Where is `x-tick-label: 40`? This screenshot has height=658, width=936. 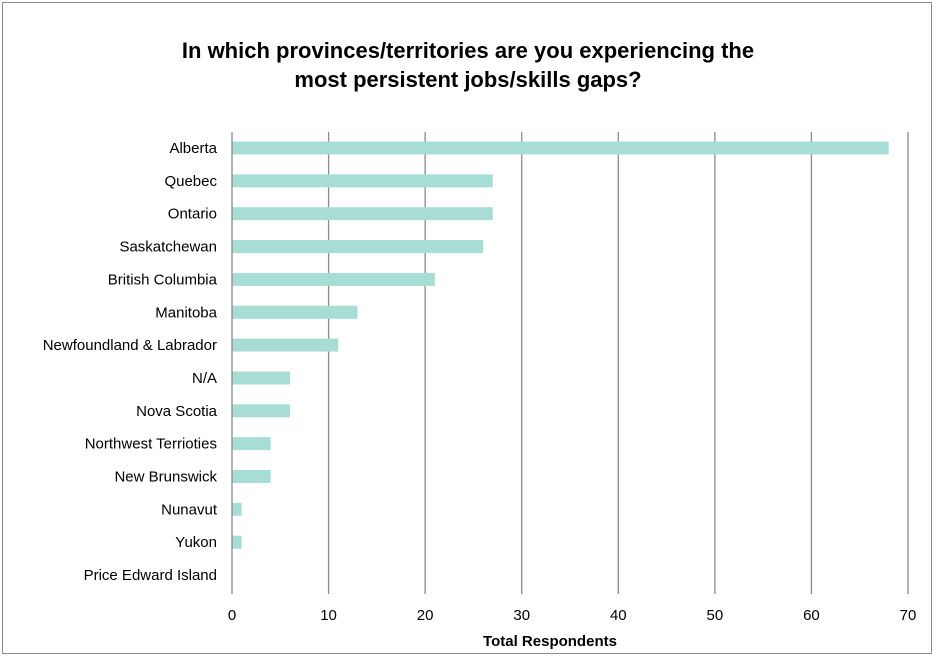
x-tick-label: 40 is located at coordinates (618, 615).